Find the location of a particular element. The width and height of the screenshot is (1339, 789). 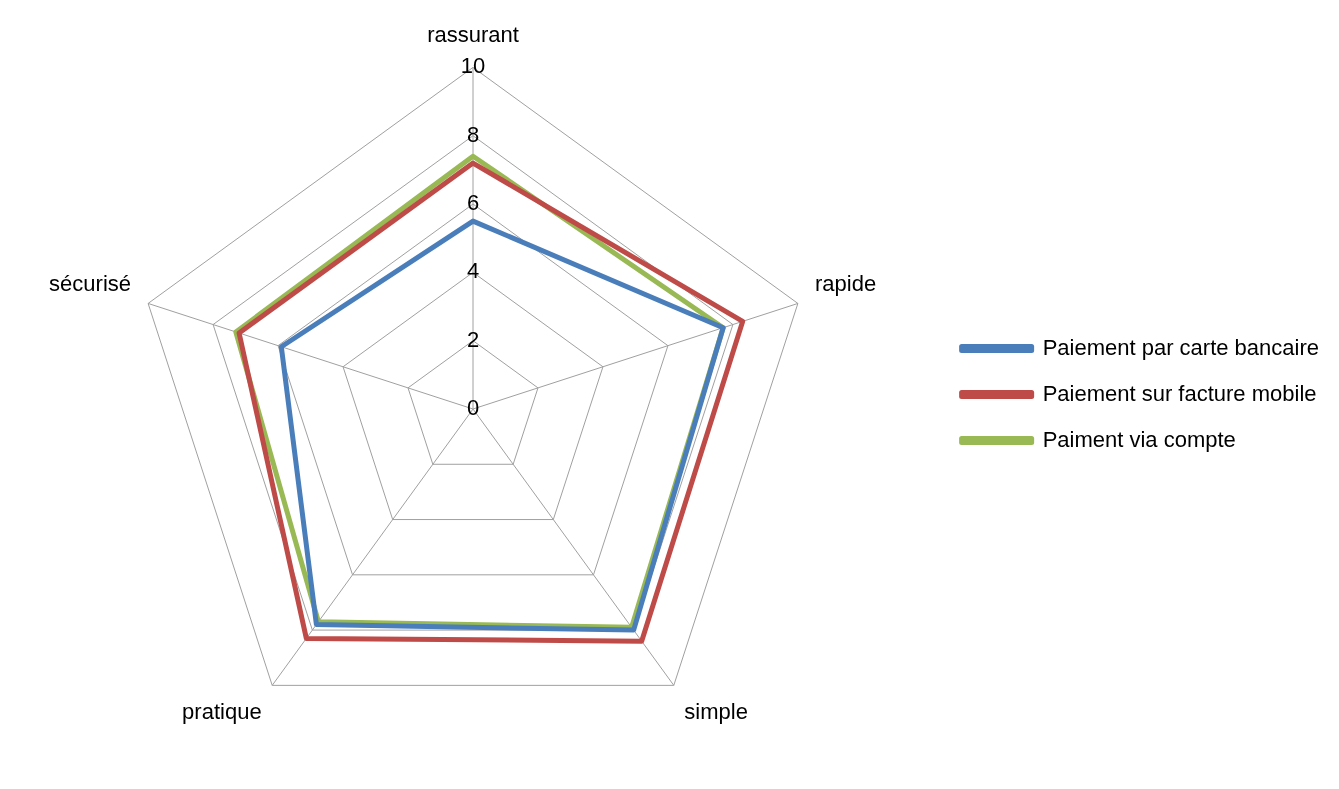

y-tick-label: 2 is located at coordinates (473, 339).